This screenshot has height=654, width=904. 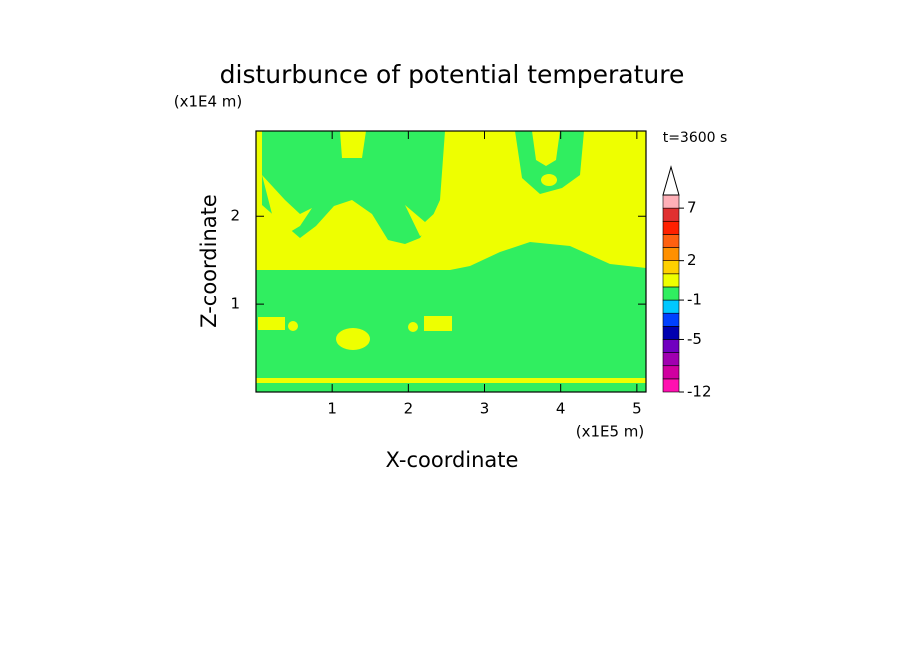 I want to click on colorbar-tick-label: 2, so click(x=692, y=260).